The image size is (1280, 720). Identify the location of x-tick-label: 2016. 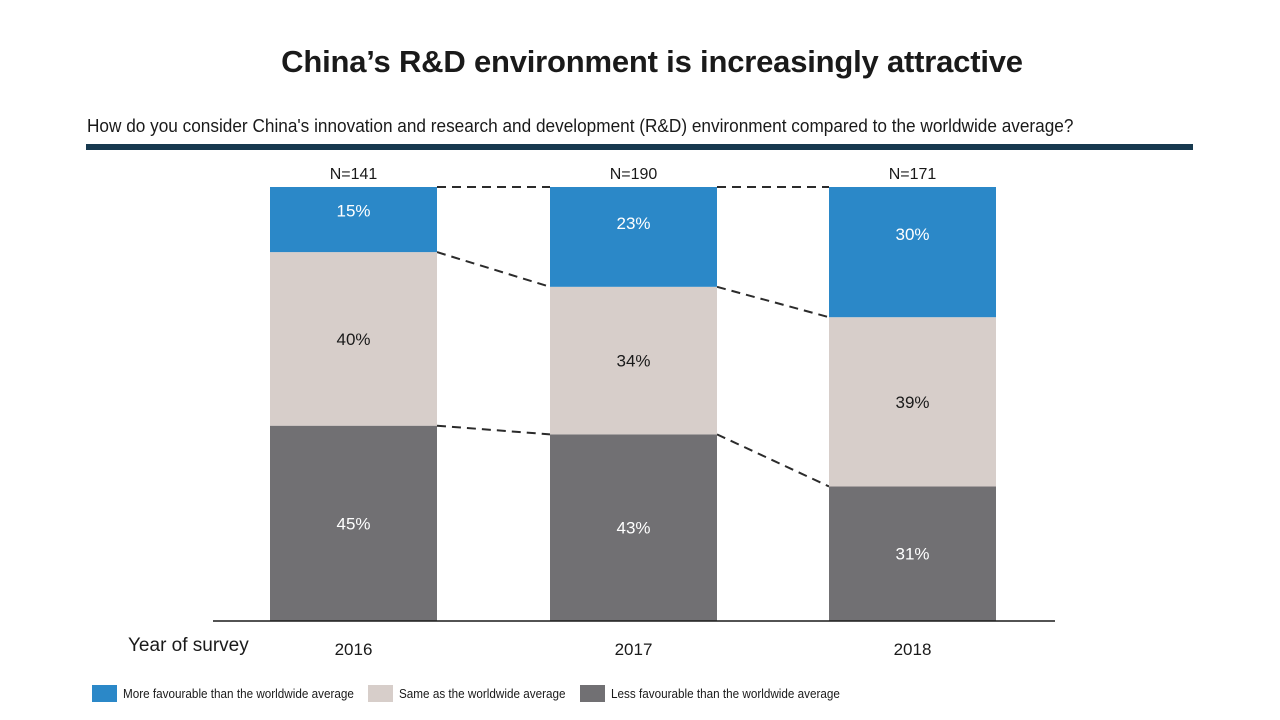
(354, 649).